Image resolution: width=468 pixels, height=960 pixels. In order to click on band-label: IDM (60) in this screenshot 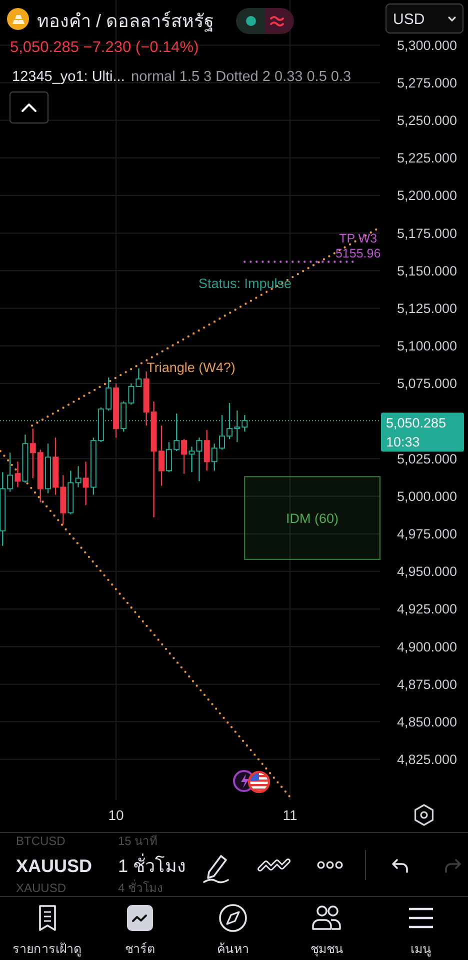, I will do `click(312, 518)`.